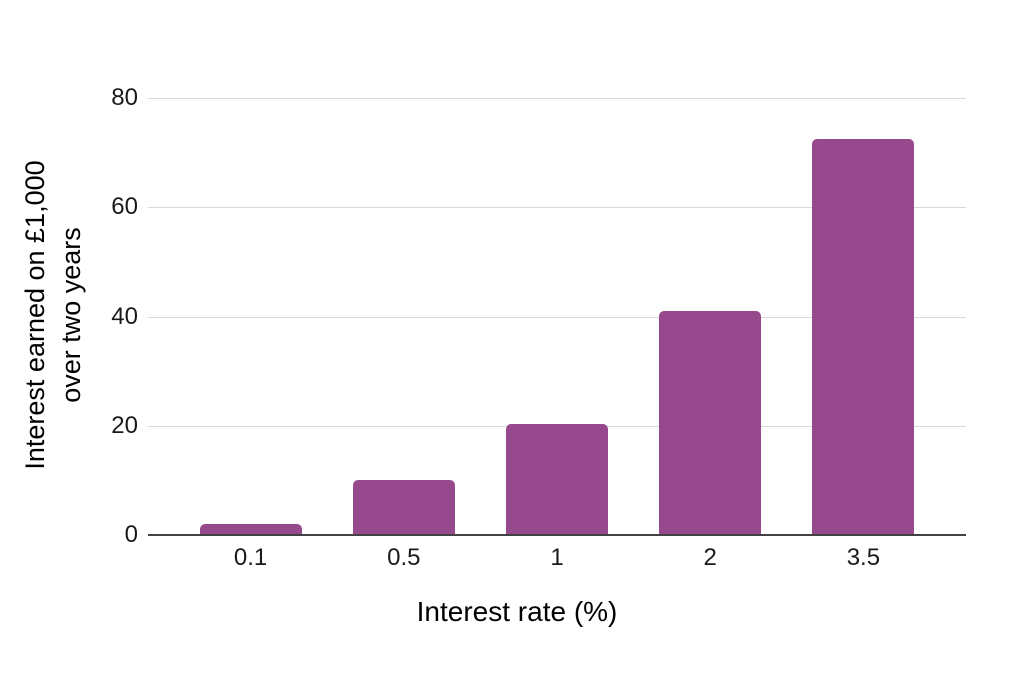  Describe the element at coordinates (250, 557) in the screenshot. I see `x-tick-label-0.1: 0.1` at that location.